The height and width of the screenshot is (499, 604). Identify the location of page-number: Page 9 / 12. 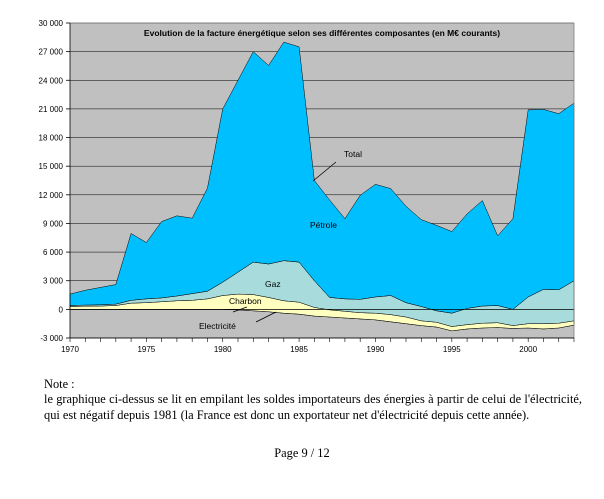
(302, 453).